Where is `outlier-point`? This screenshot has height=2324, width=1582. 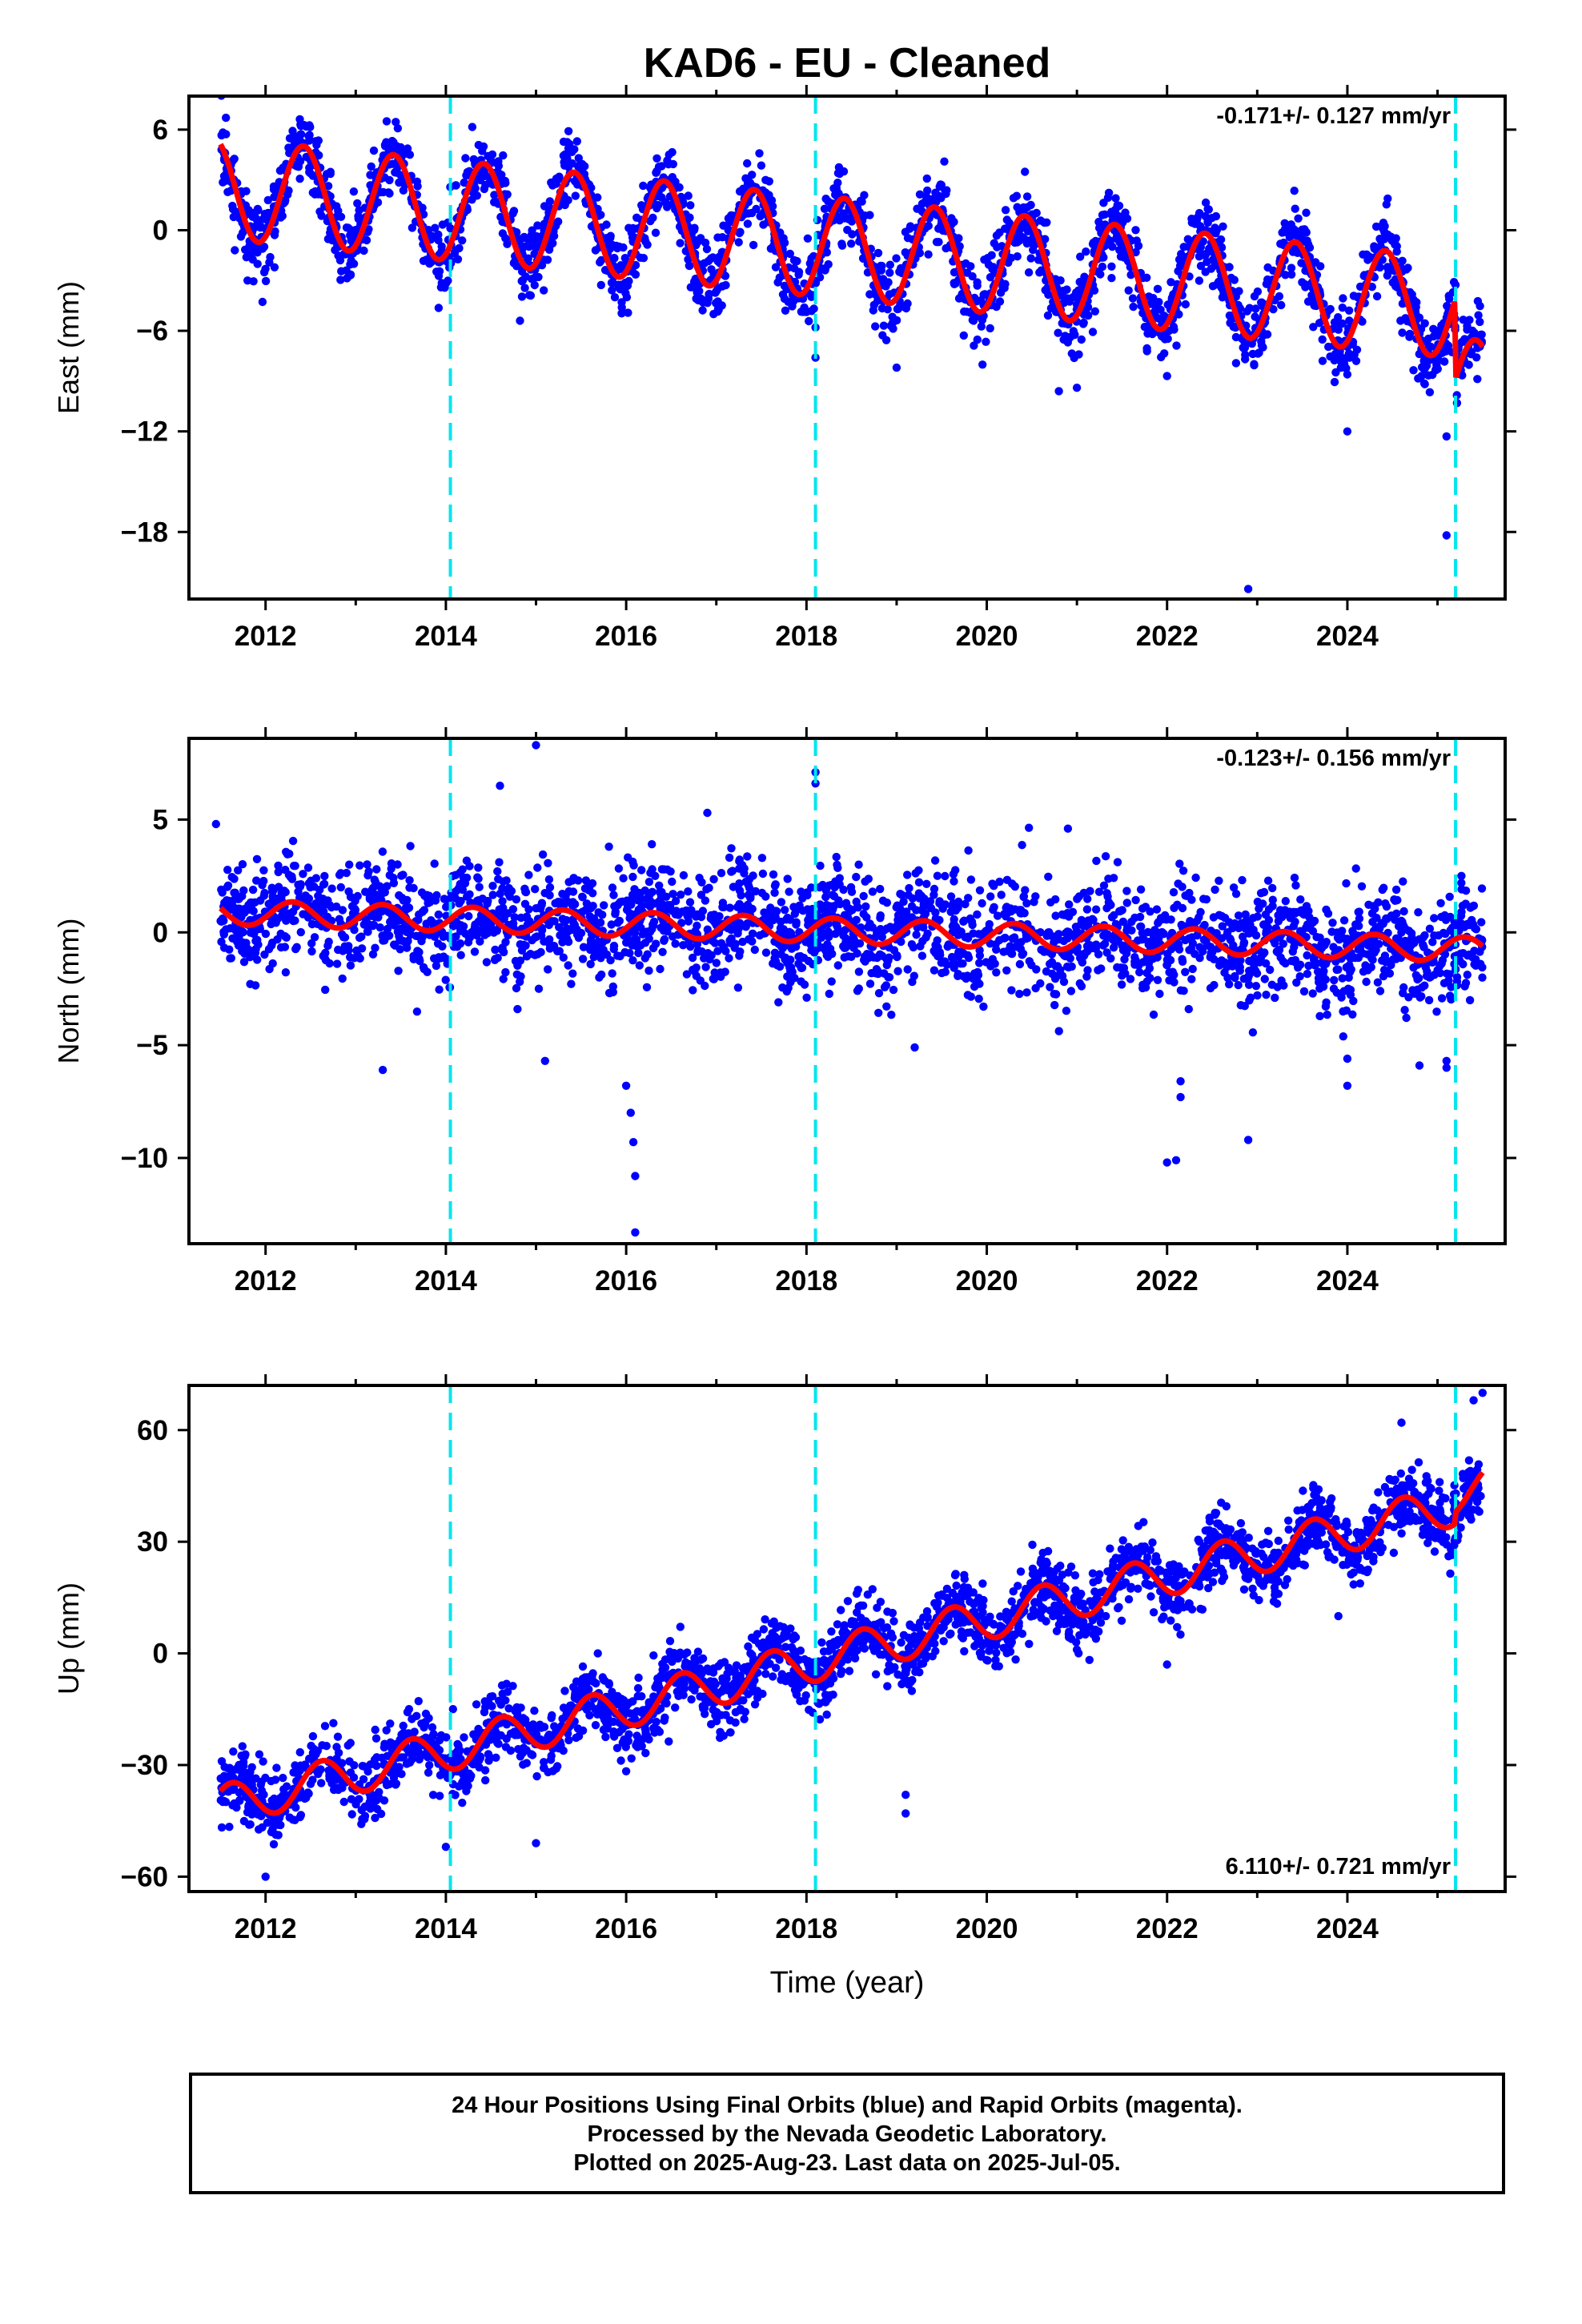
outlier-point is located at coordinates (1348, 374).